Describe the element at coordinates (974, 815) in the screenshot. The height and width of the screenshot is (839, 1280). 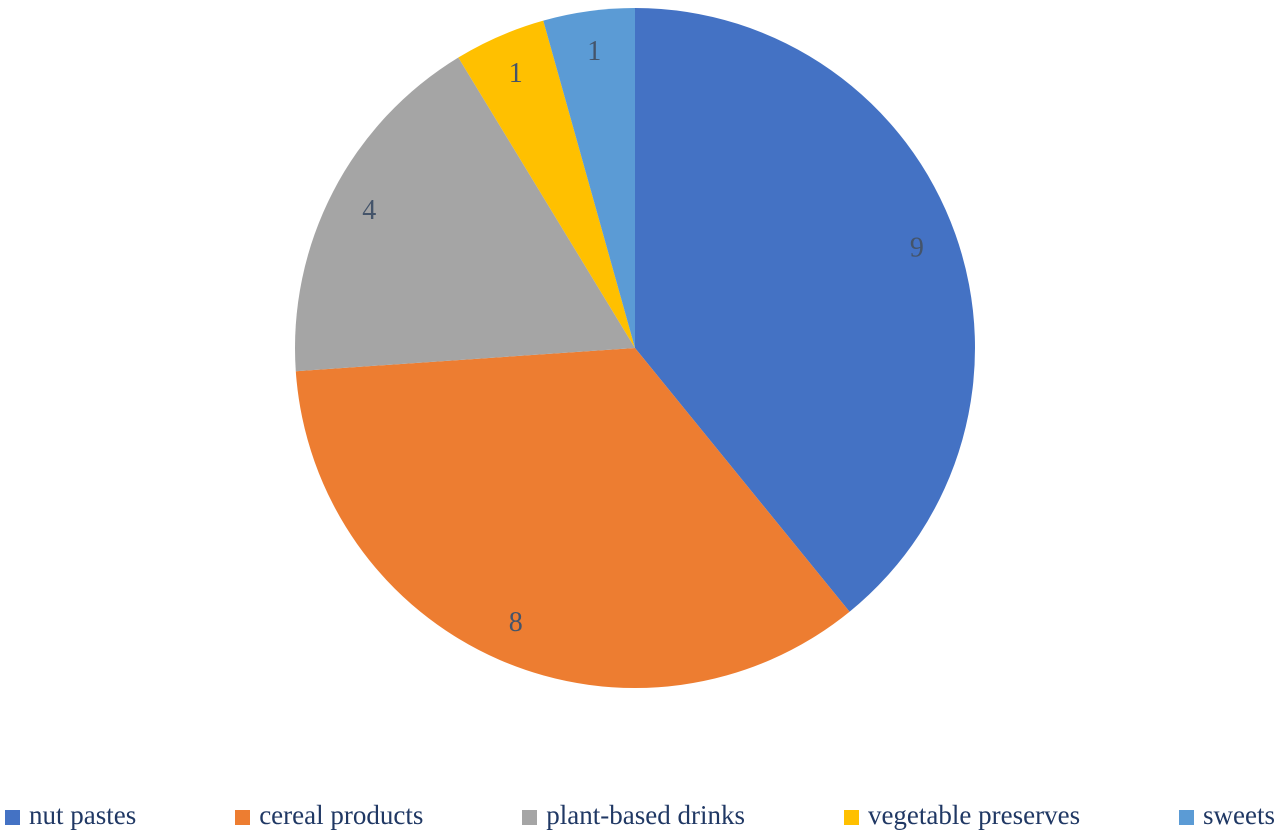
I see `legend-label: vegetable preserves` at that location.